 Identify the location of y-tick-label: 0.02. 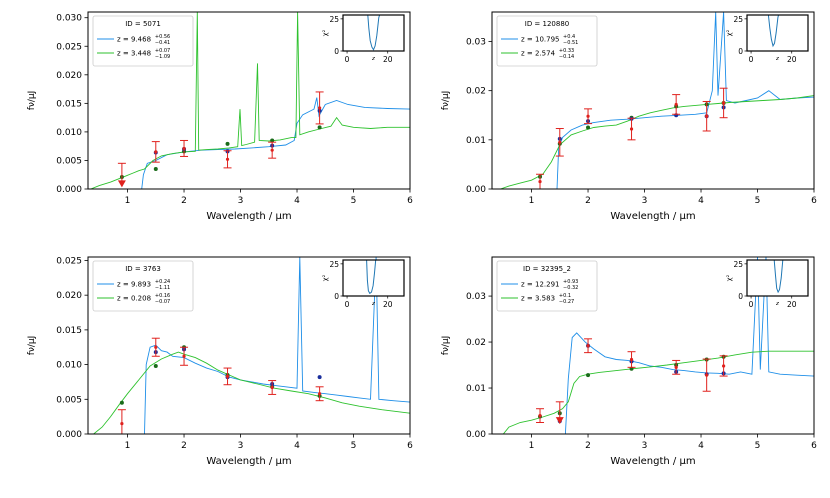
(476, 92).